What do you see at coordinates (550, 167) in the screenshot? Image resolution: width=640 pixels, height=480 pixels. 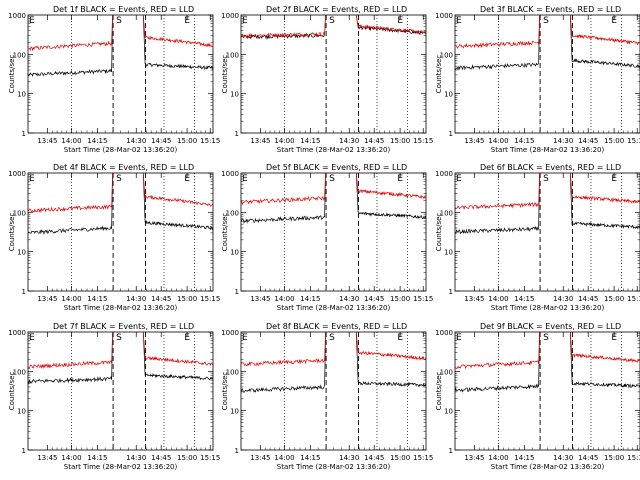 I see `panel-title: Det 6f BLACK = Events, RED = LLD` at bounding box center [550, 167].